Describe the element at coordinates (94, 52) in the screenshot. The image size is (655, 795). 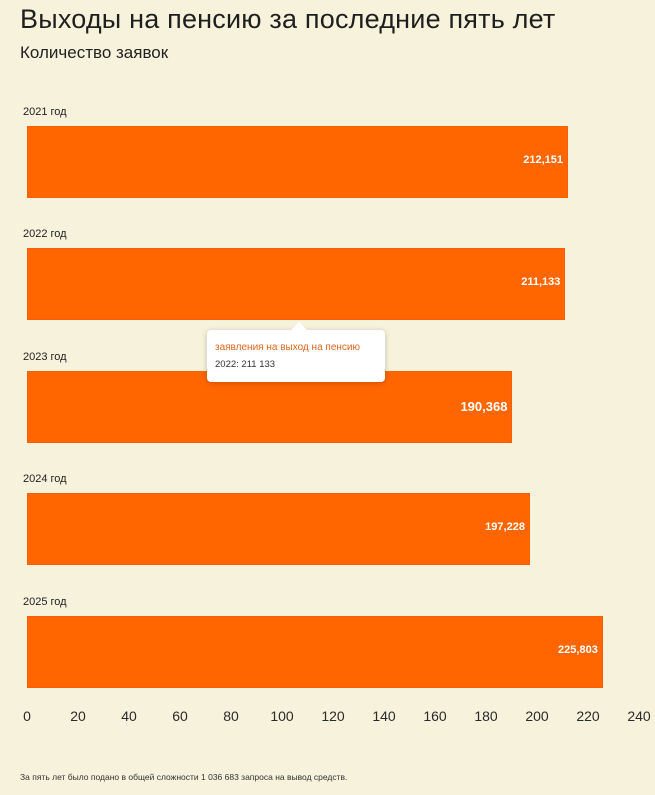
I see `chart-subtitle: Количество заявок` at that location.